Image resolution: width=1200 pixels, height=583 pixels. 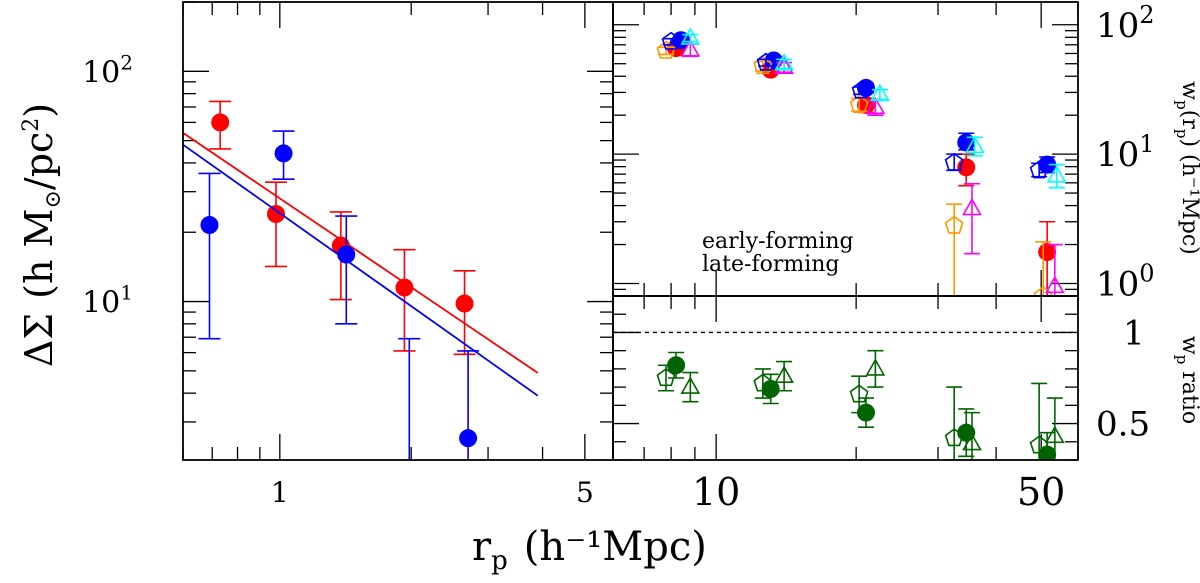 I want to click on plot-area, so click(x=845, y=395).